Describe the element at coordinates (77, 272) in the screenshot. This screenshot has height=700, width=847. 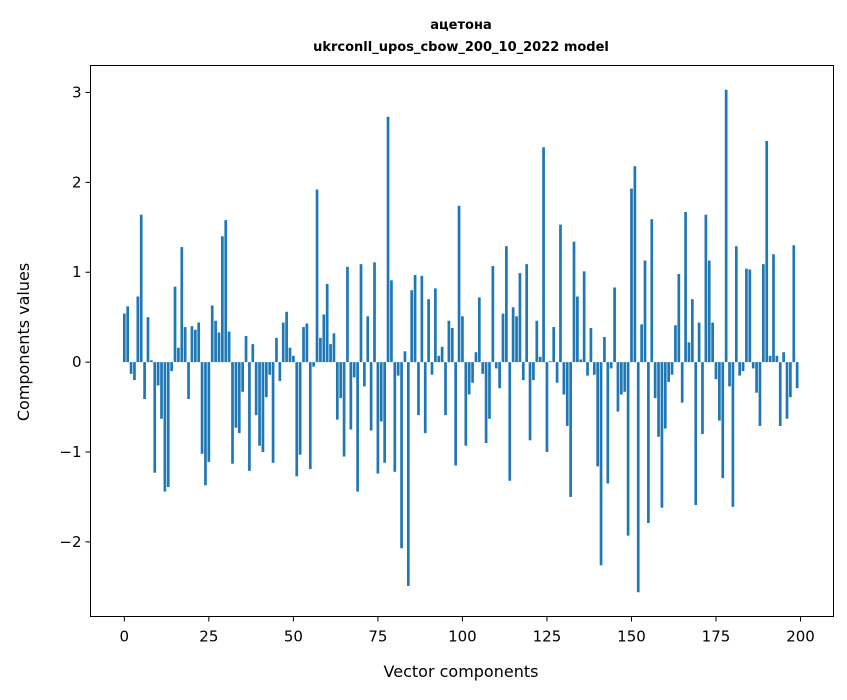
I see `y-tick-label: 1` at that location.